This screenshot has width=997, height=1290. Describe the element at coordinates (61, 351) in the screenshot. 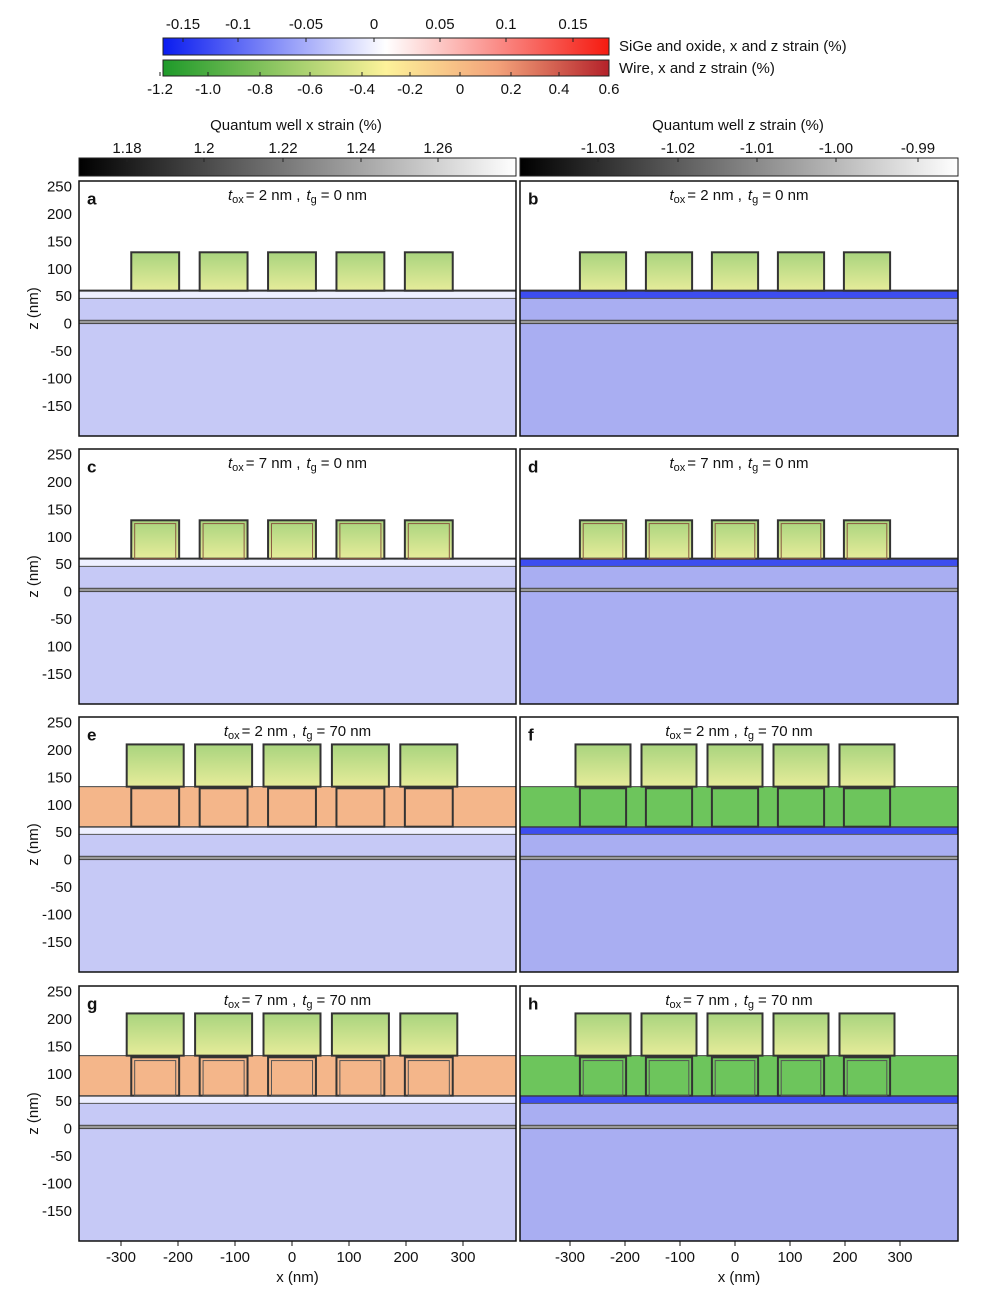

I see `y-tick-label: -50` at that location.